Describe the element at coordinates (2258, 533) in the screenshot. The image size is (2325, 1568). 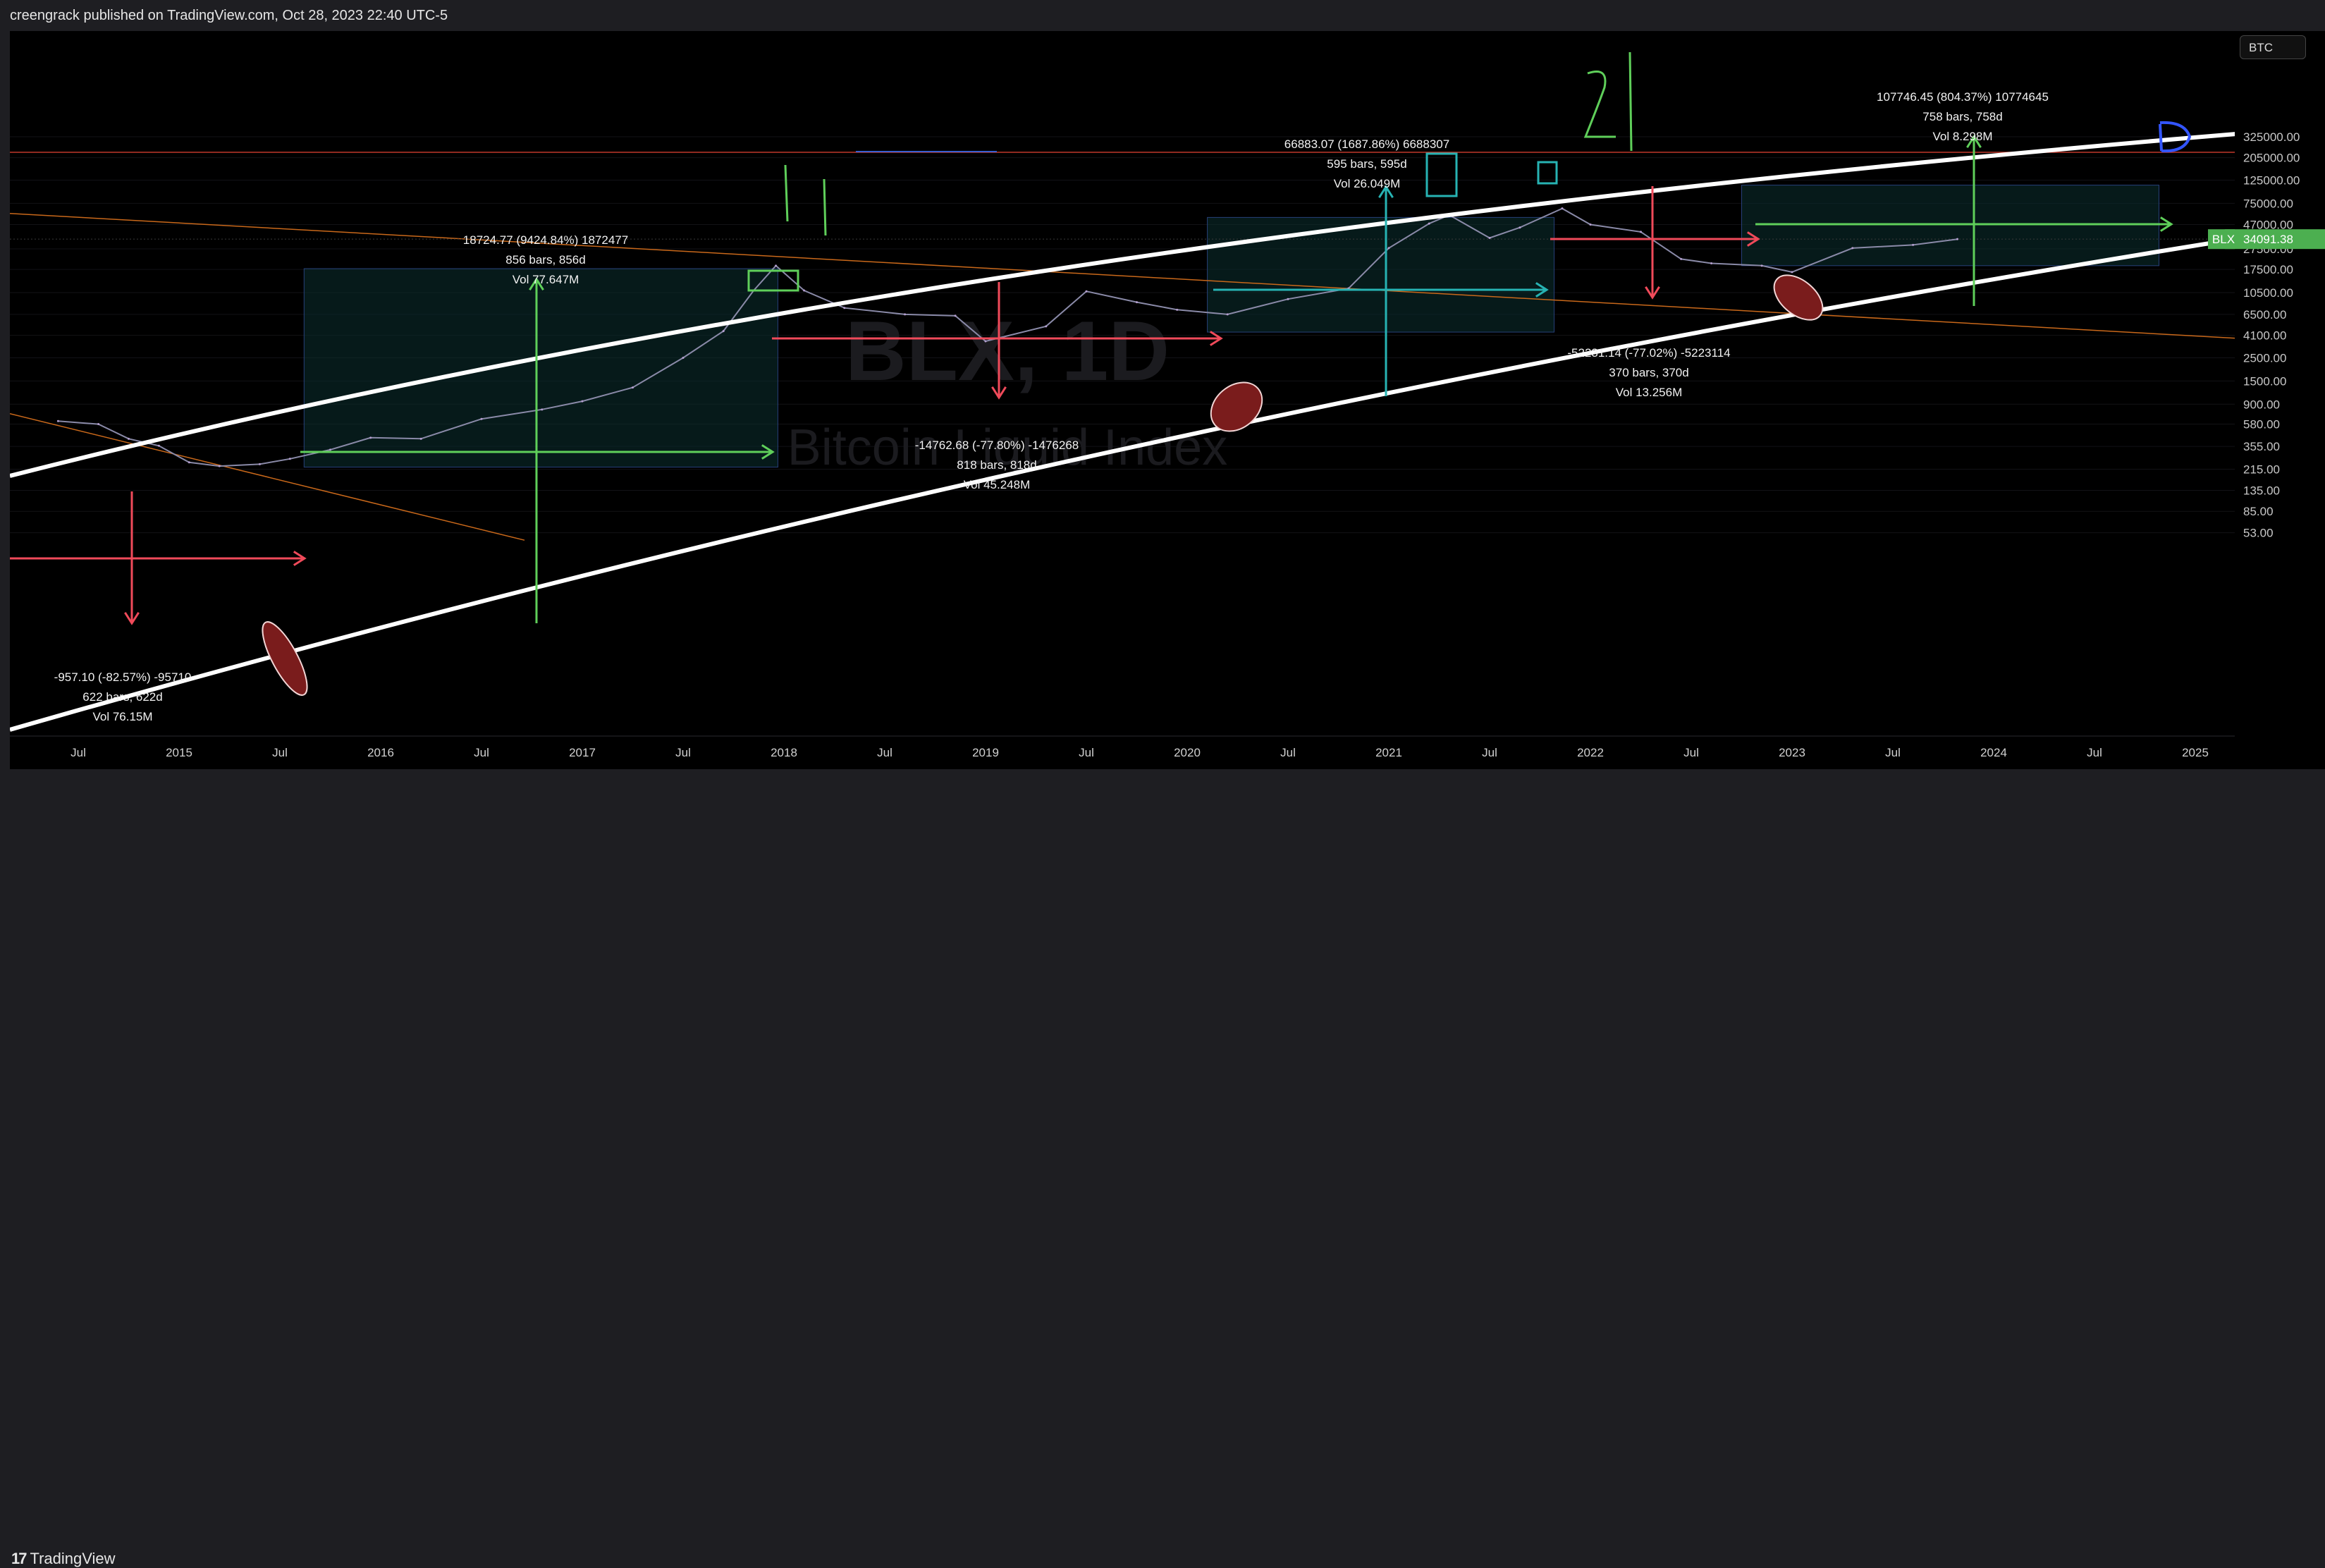
I see `y-tick-label: 53.00` at that location.